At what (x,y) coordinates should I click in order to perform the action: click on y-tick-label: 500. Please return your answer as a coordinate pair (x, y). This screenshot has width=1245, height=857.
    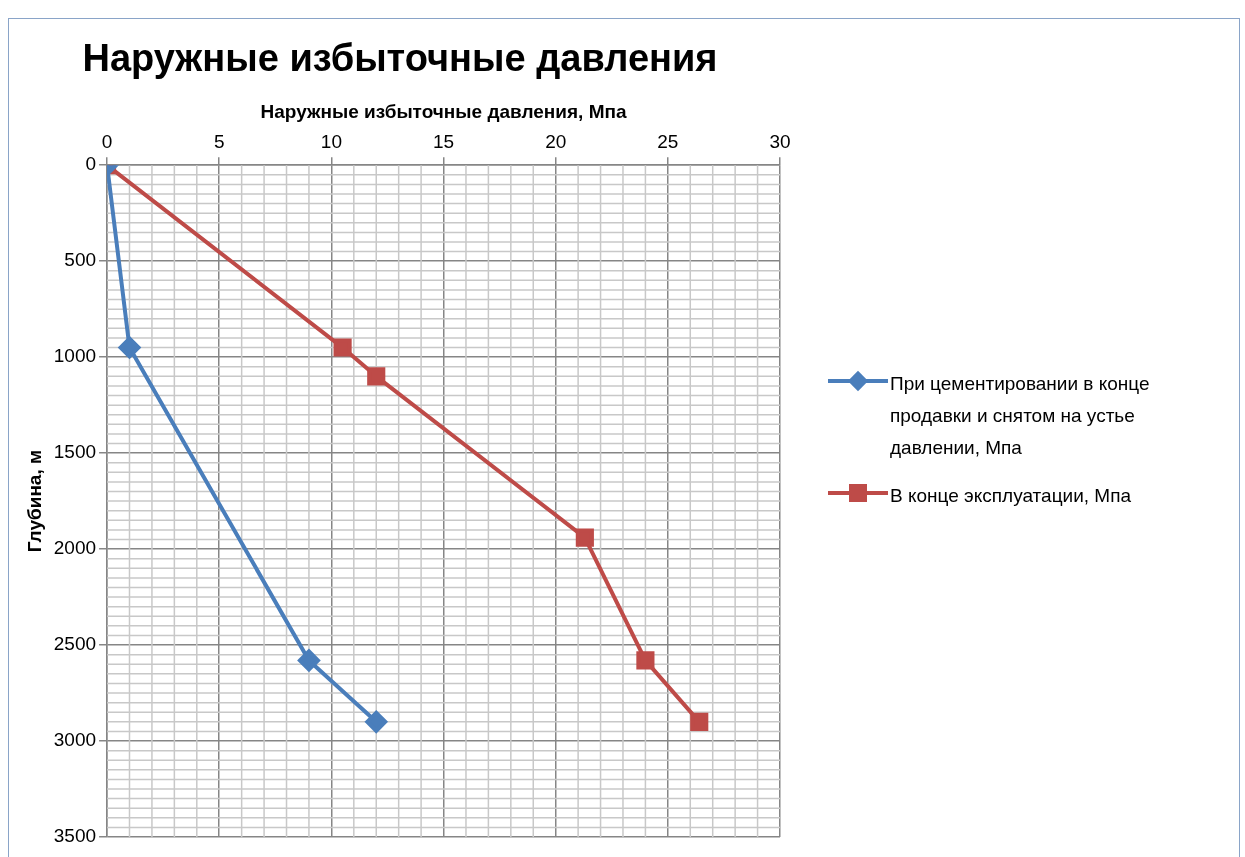
    Looking at the image, I should click on (80, 260).